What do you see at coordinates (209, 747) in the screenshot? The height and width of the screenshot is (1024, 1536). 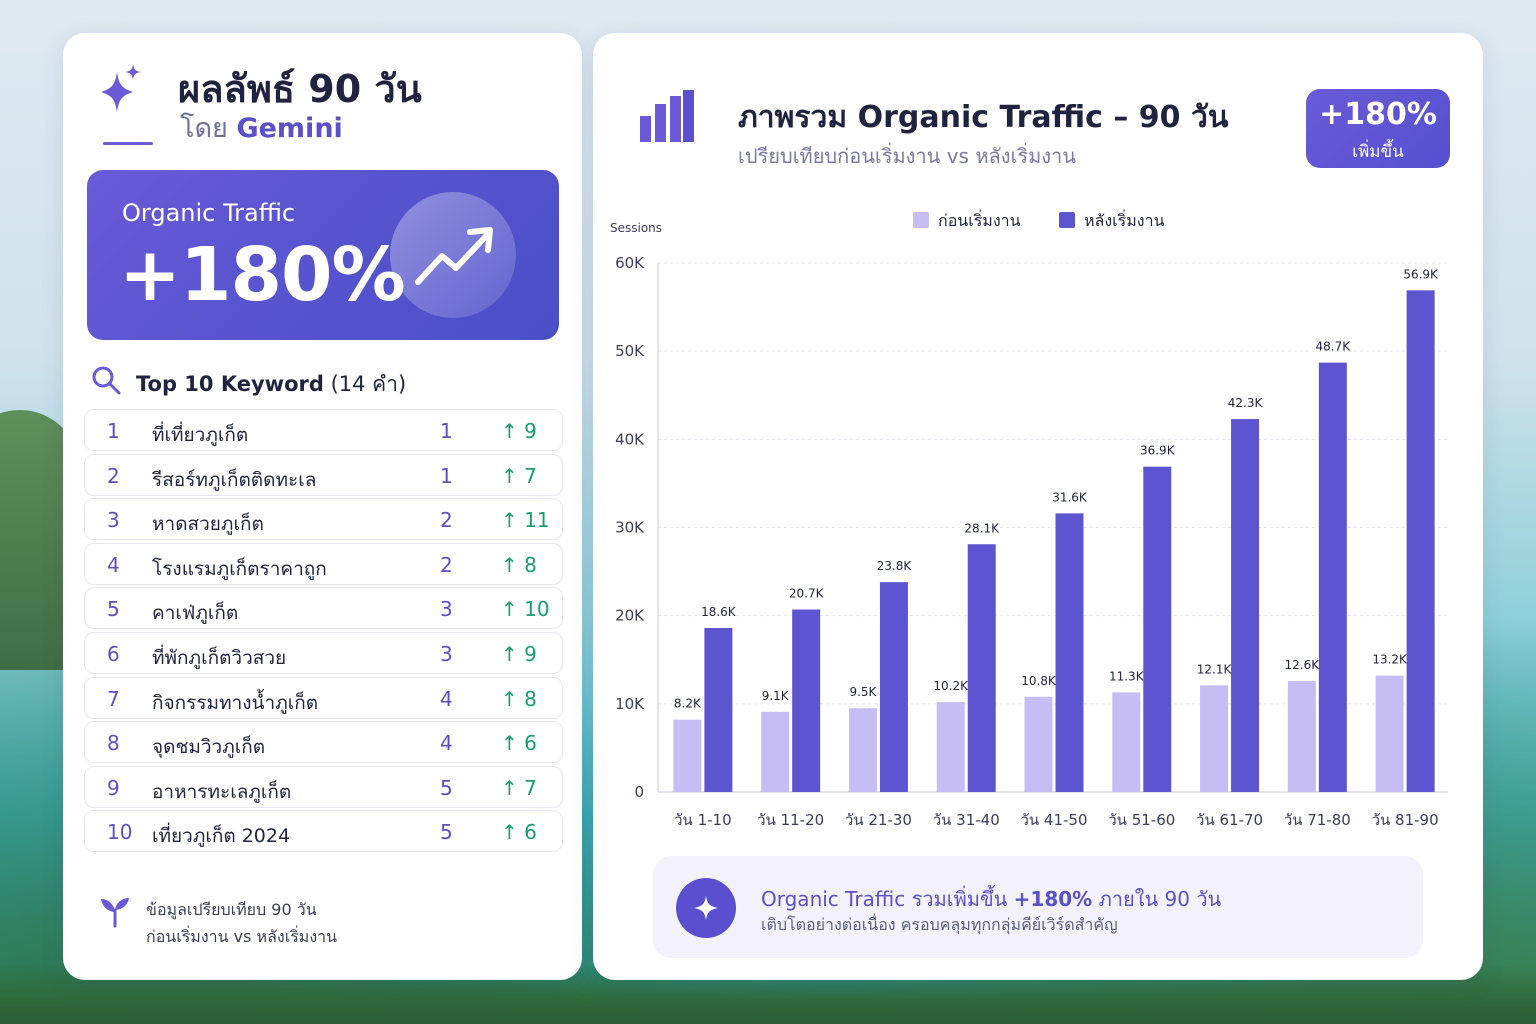 I see `keyword-text: จุดชมวิวภูเก็ต` at bounding box center [209, 747].